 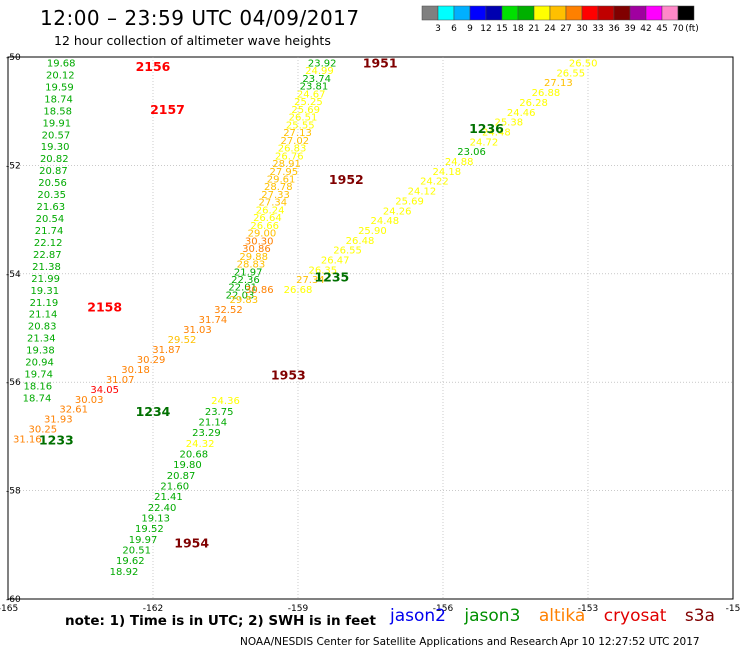 What do you see at coordinates (153, 66) in the screenshot?
I see `pass-time-label: 2156` at bounding box center [153, 66].